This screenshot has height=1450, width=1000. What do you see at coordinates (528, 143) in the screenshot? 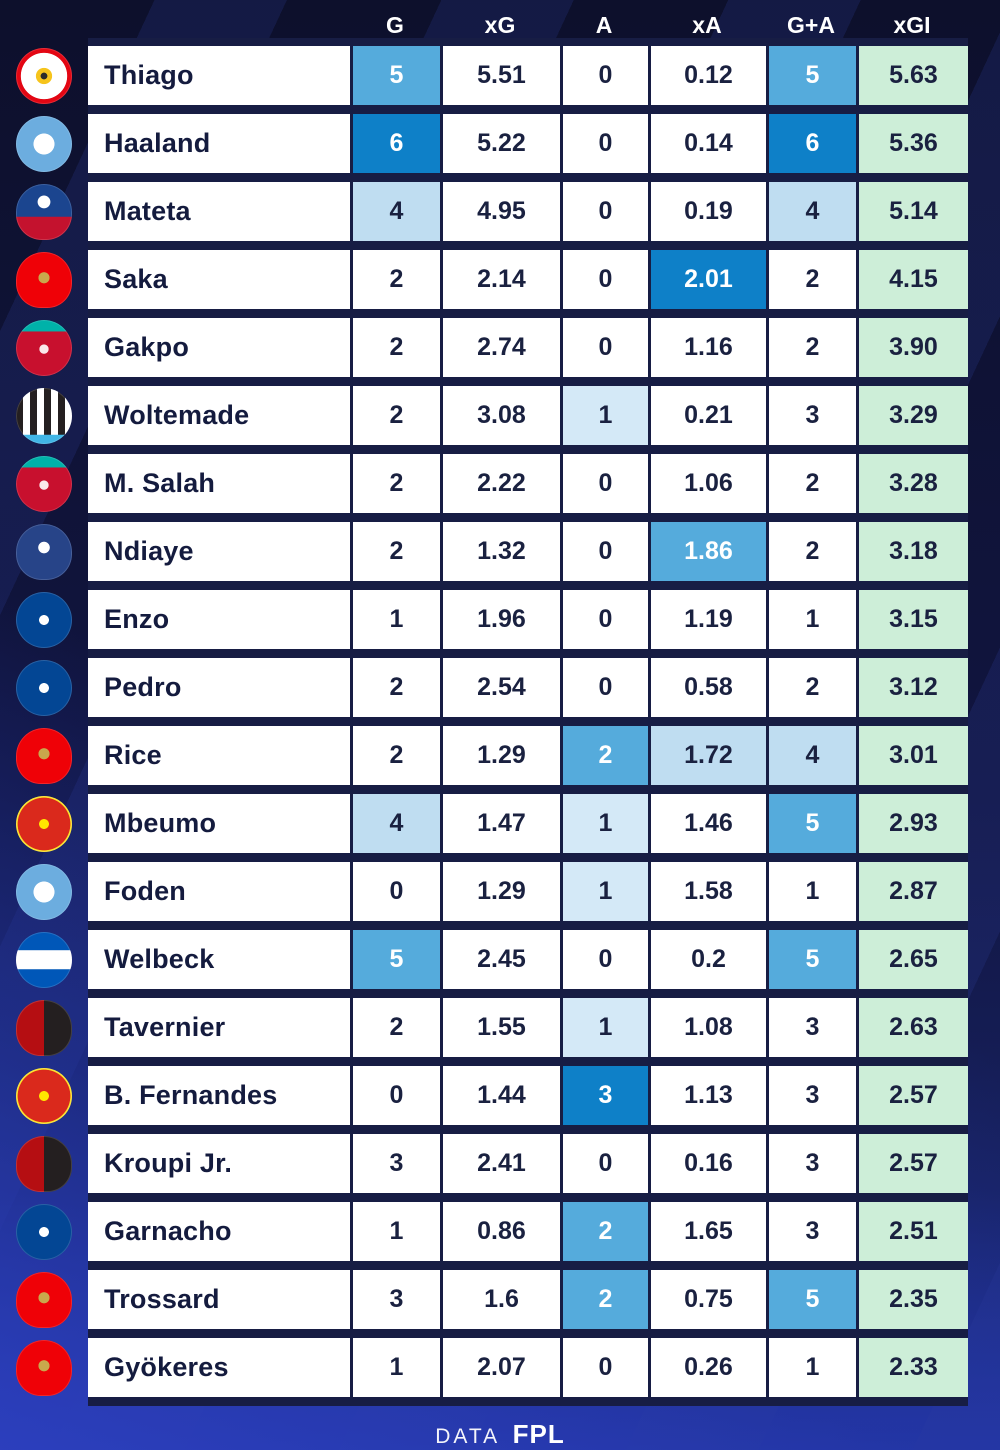
I see `player-stat-card: Haaland 6 5.22 0 0.14 6 5.36` at bounding box center [528, 143].